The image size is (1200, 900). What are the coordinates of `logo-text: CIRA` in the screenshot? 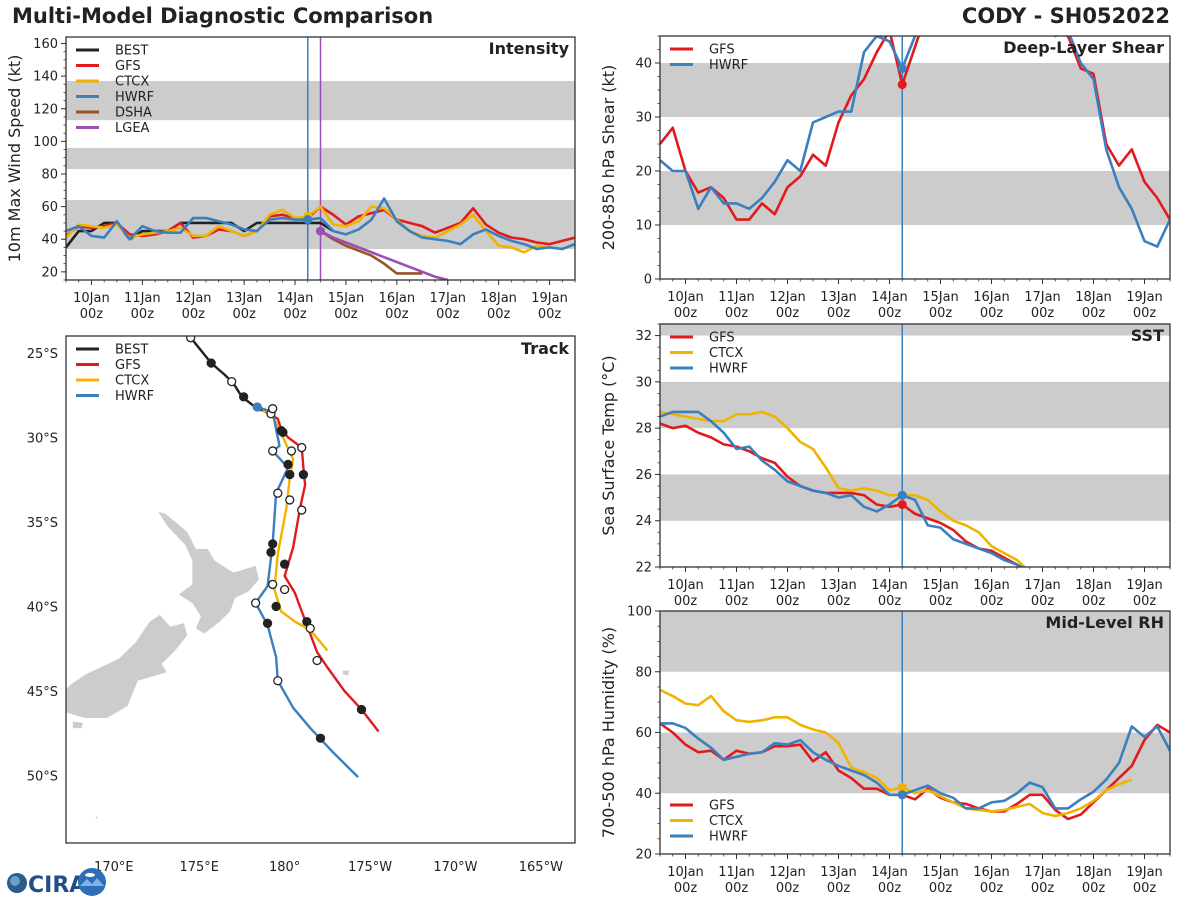 It's located at (57, 885).